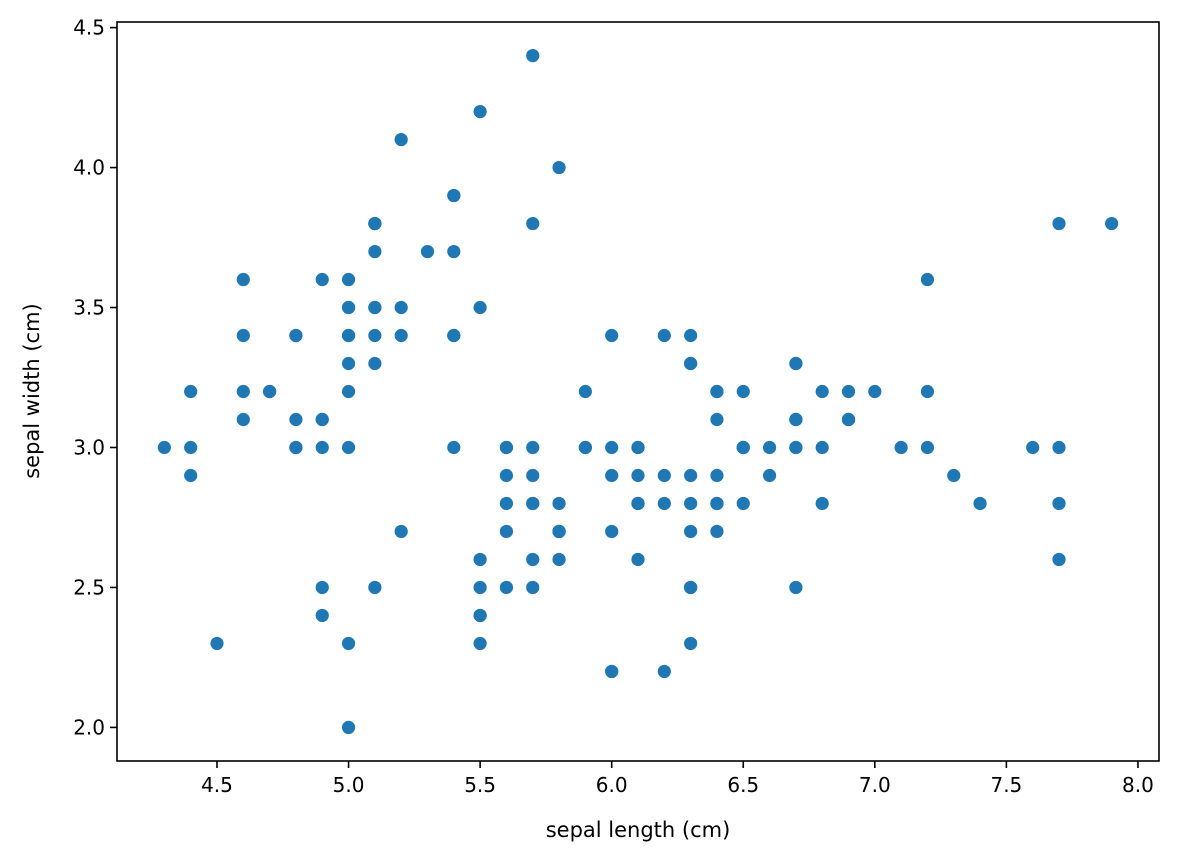 The height and width of the screenshot is (863, 1177). What do you see at coordinates (217, 785) in the screenshot?
I see `x-tick-label: 4.5` at bounding box center [217, 785].